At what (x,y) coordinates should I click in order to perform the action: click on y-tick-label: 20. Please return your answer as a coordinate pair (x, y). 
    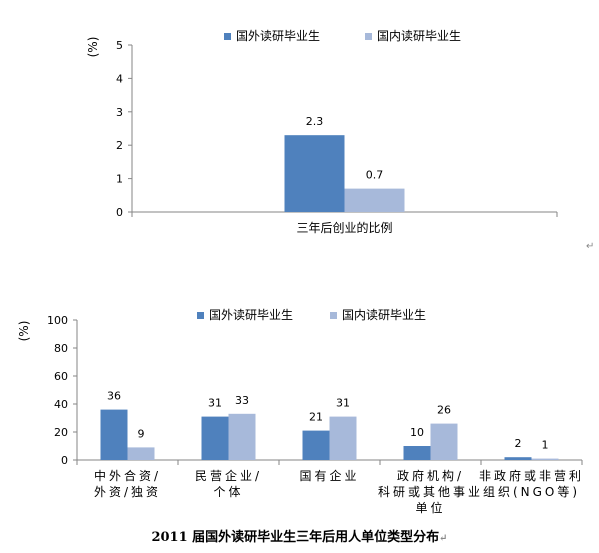
    Looking at the image, I should click on (61, 432).